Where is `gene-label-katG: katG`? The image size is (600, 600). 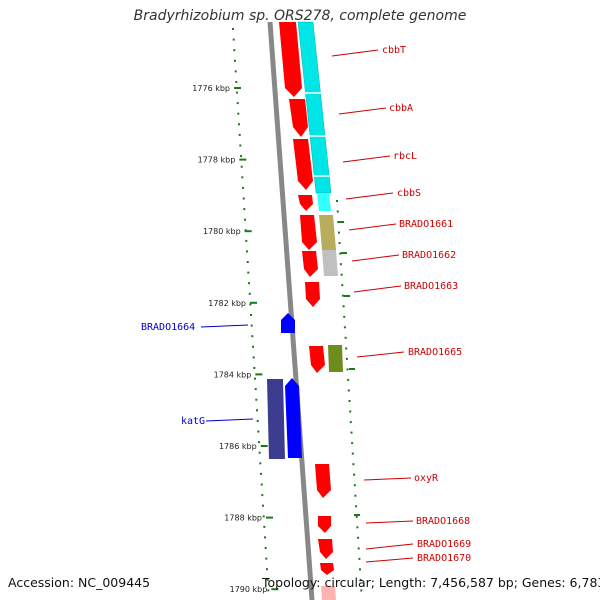
gene-label-katG: katG is located at coordinates (193, 421).